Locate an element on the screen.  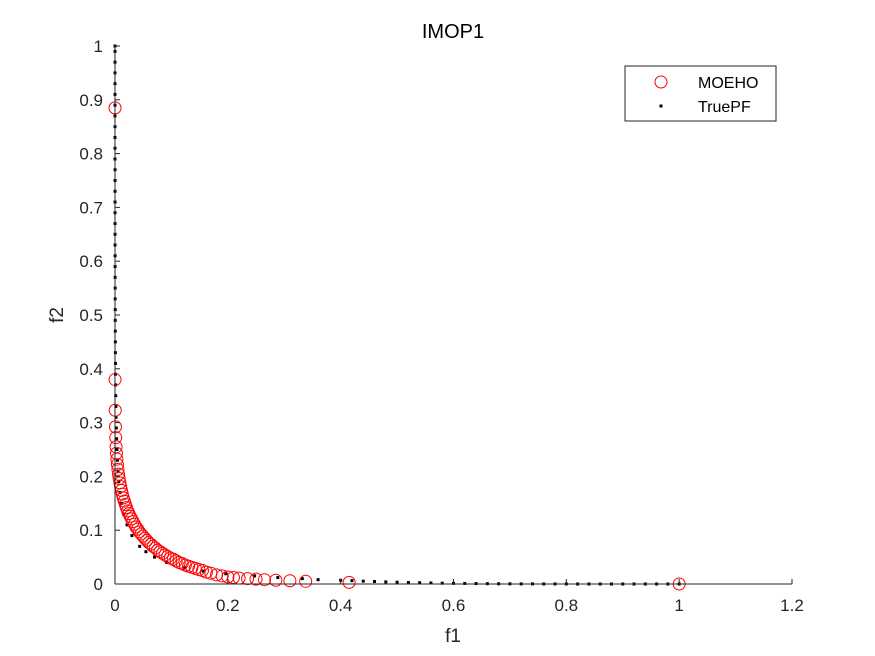
y-ticks: 0 0.1 0.2 0.3 0.4 0.5 0.6 0.7 0.8 0.9 1 is located at coordinates (99, 315).